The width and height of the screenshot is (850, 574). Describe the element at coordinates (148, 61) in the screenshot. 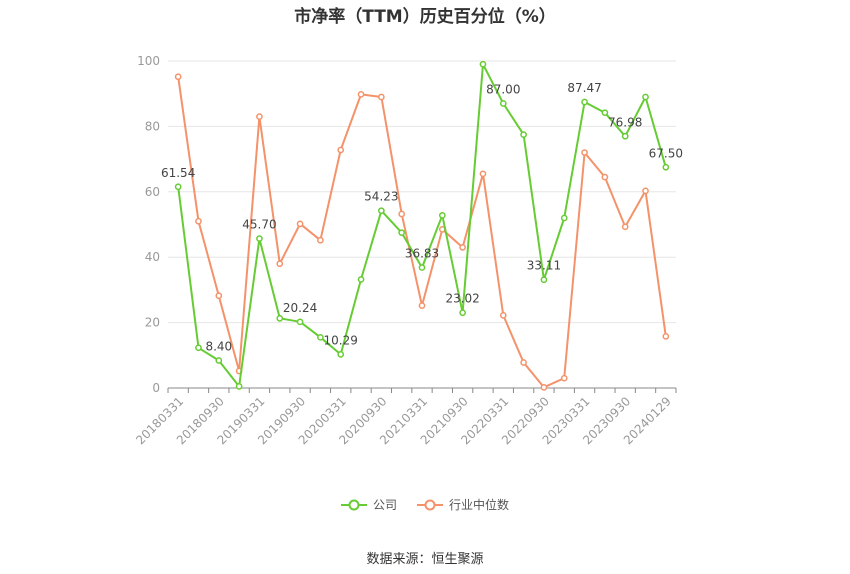

I see `y-tick-label: 100` at that location.